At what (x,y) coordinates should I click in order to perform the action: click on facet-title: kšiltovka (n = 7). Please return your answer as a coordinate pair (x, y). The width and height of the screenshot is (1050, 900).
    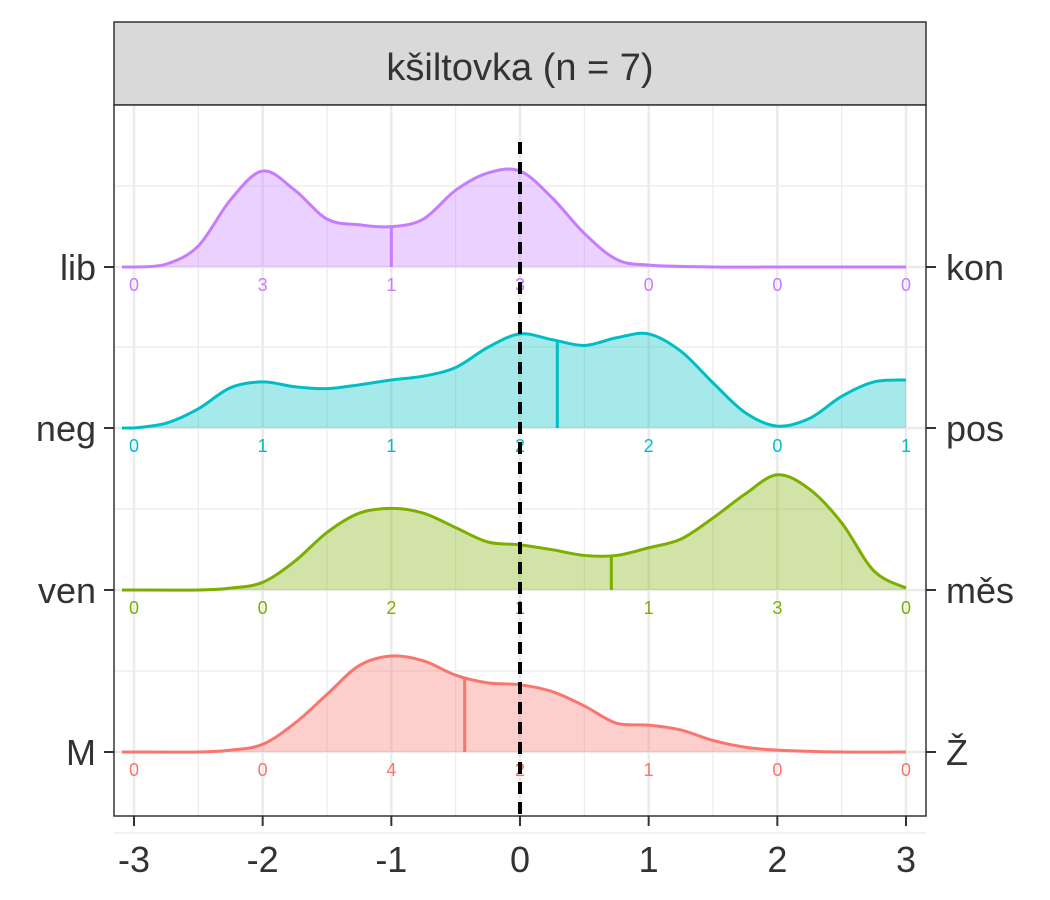
    Looking at the image, I should click on (519, 68).